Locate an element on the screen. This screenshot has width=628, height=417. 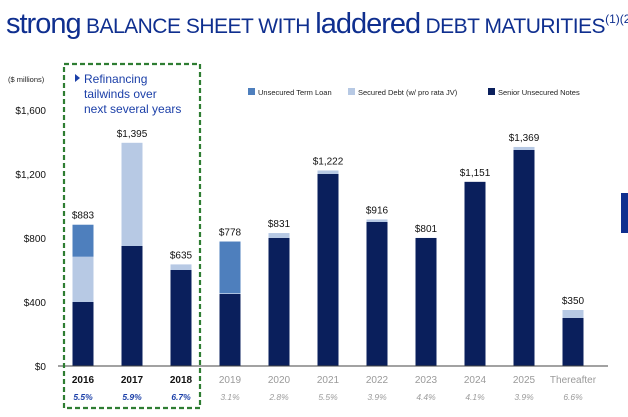
bar-segment-senior-unsecured-notes-2016 is located at coordinates (83, 334).